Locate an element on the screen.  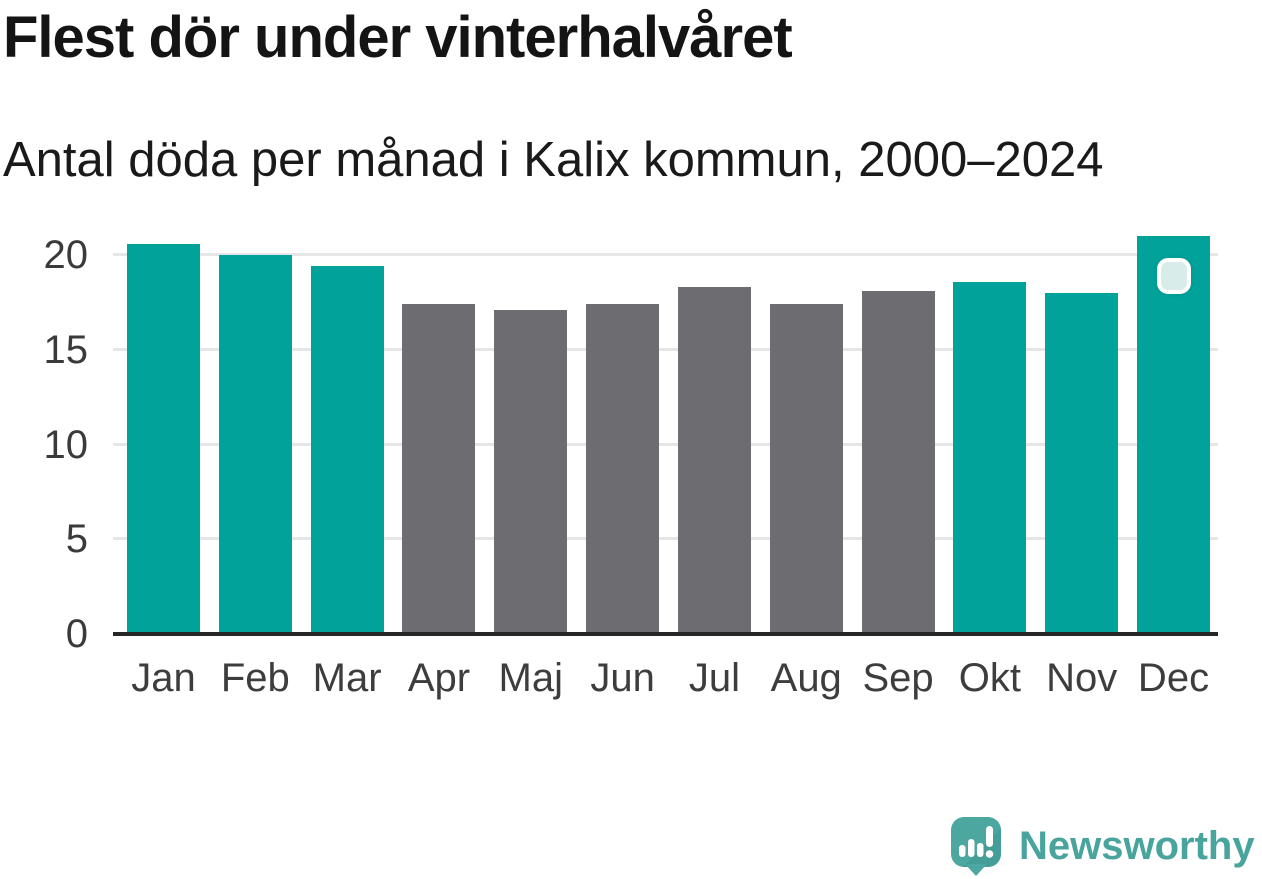
x-axis-label-okt: Okt is located at coordinates (989, 678).